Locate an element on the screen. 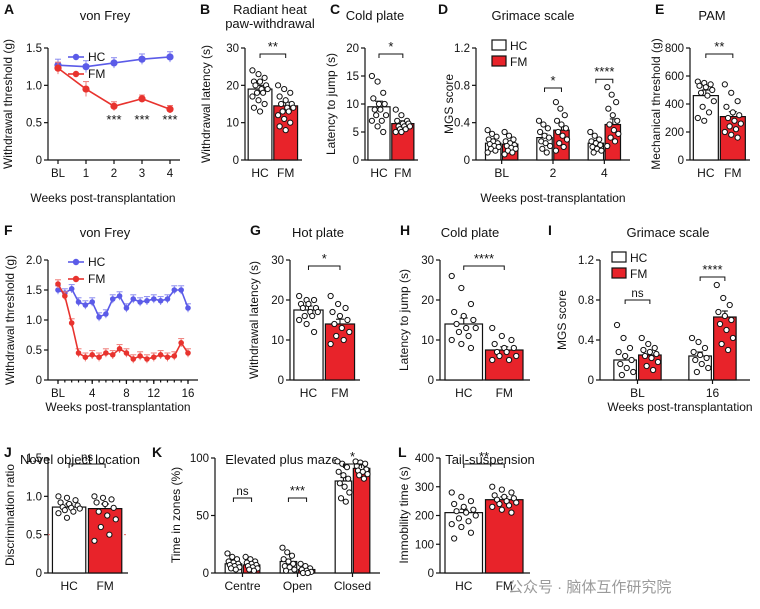 Image resolution: width=760 pixels, height=609 pixels. panel-A-ytick-label: 0.5 is located at coordinates (34, 124).